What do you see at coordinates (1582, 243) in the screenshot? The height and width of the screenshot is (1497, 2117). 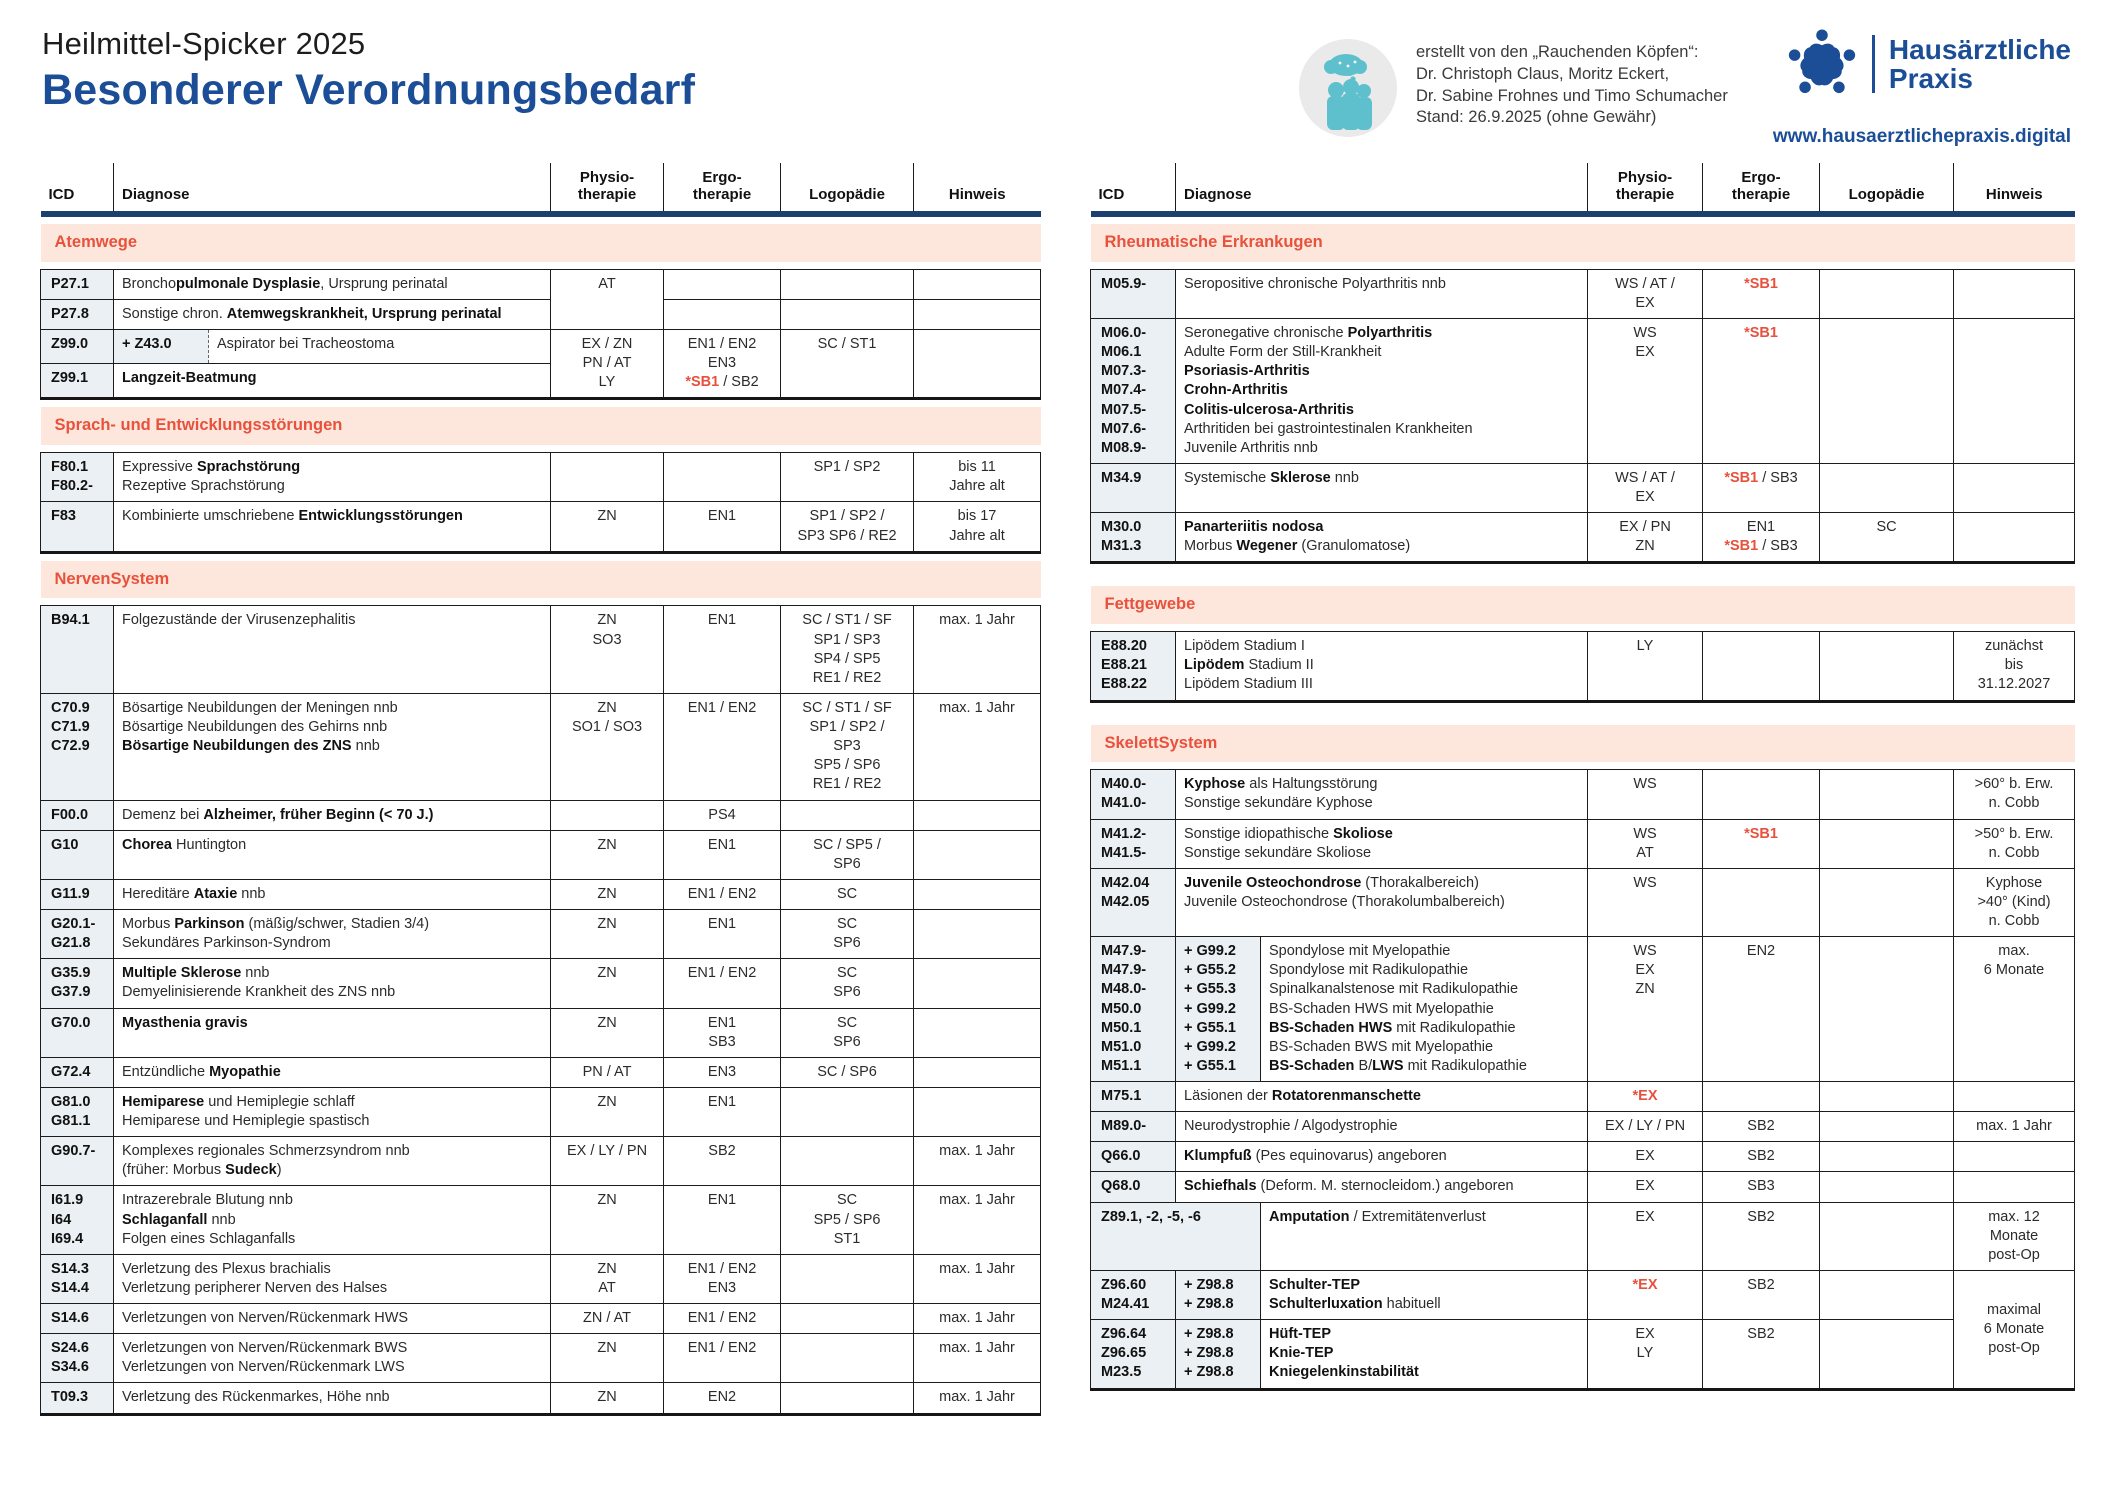 I see `section-header: Rheumatische Erkrankugen` at bounding box center [1582, 243].